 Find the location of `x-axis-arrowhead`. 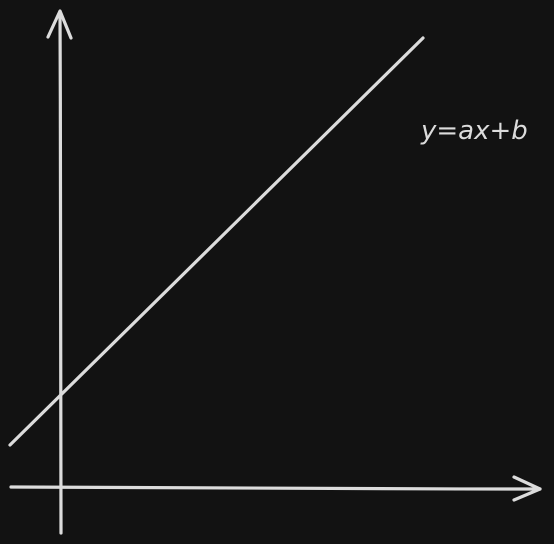

x-axis-arrowhead is located at coordinates (527, 488).